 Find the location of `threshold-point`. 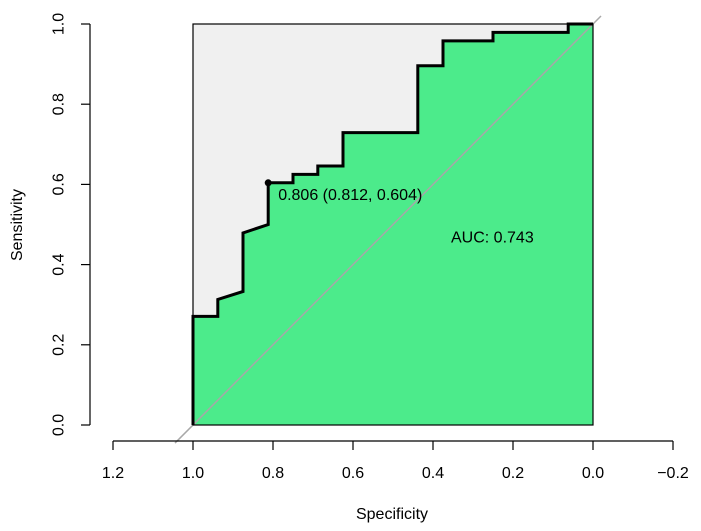

threshold-point is located at coordinates (268, 183).